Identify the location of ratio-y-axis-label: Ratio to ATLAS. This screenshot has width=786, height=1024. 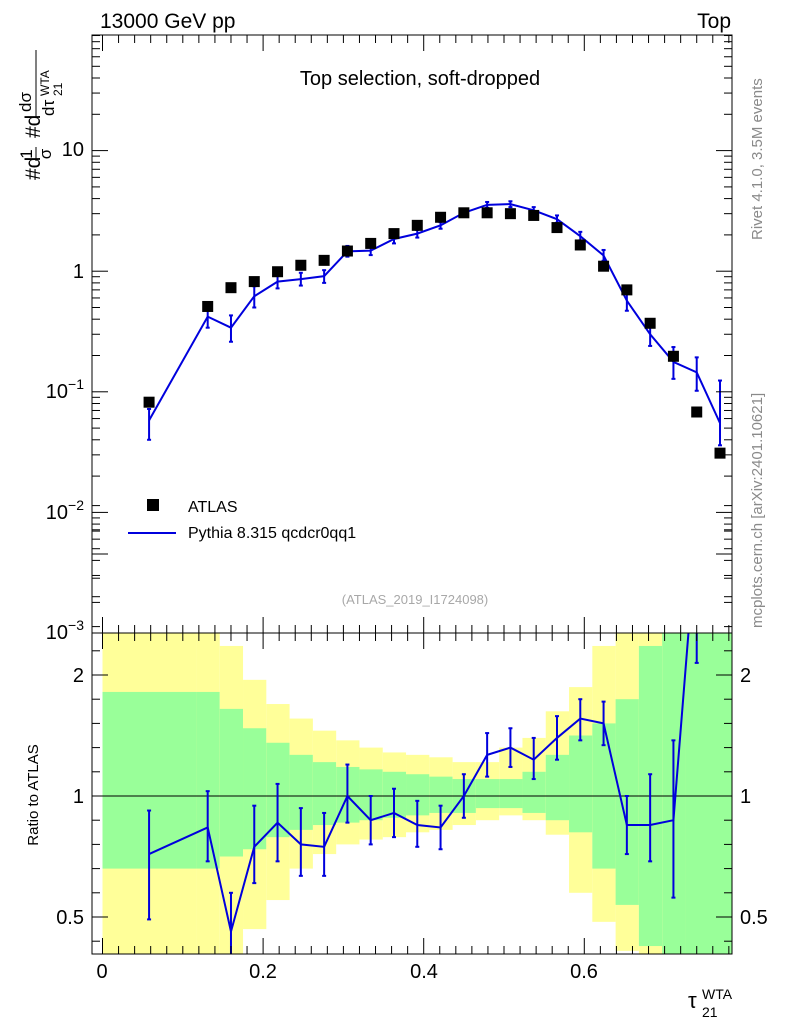
(33, 794).